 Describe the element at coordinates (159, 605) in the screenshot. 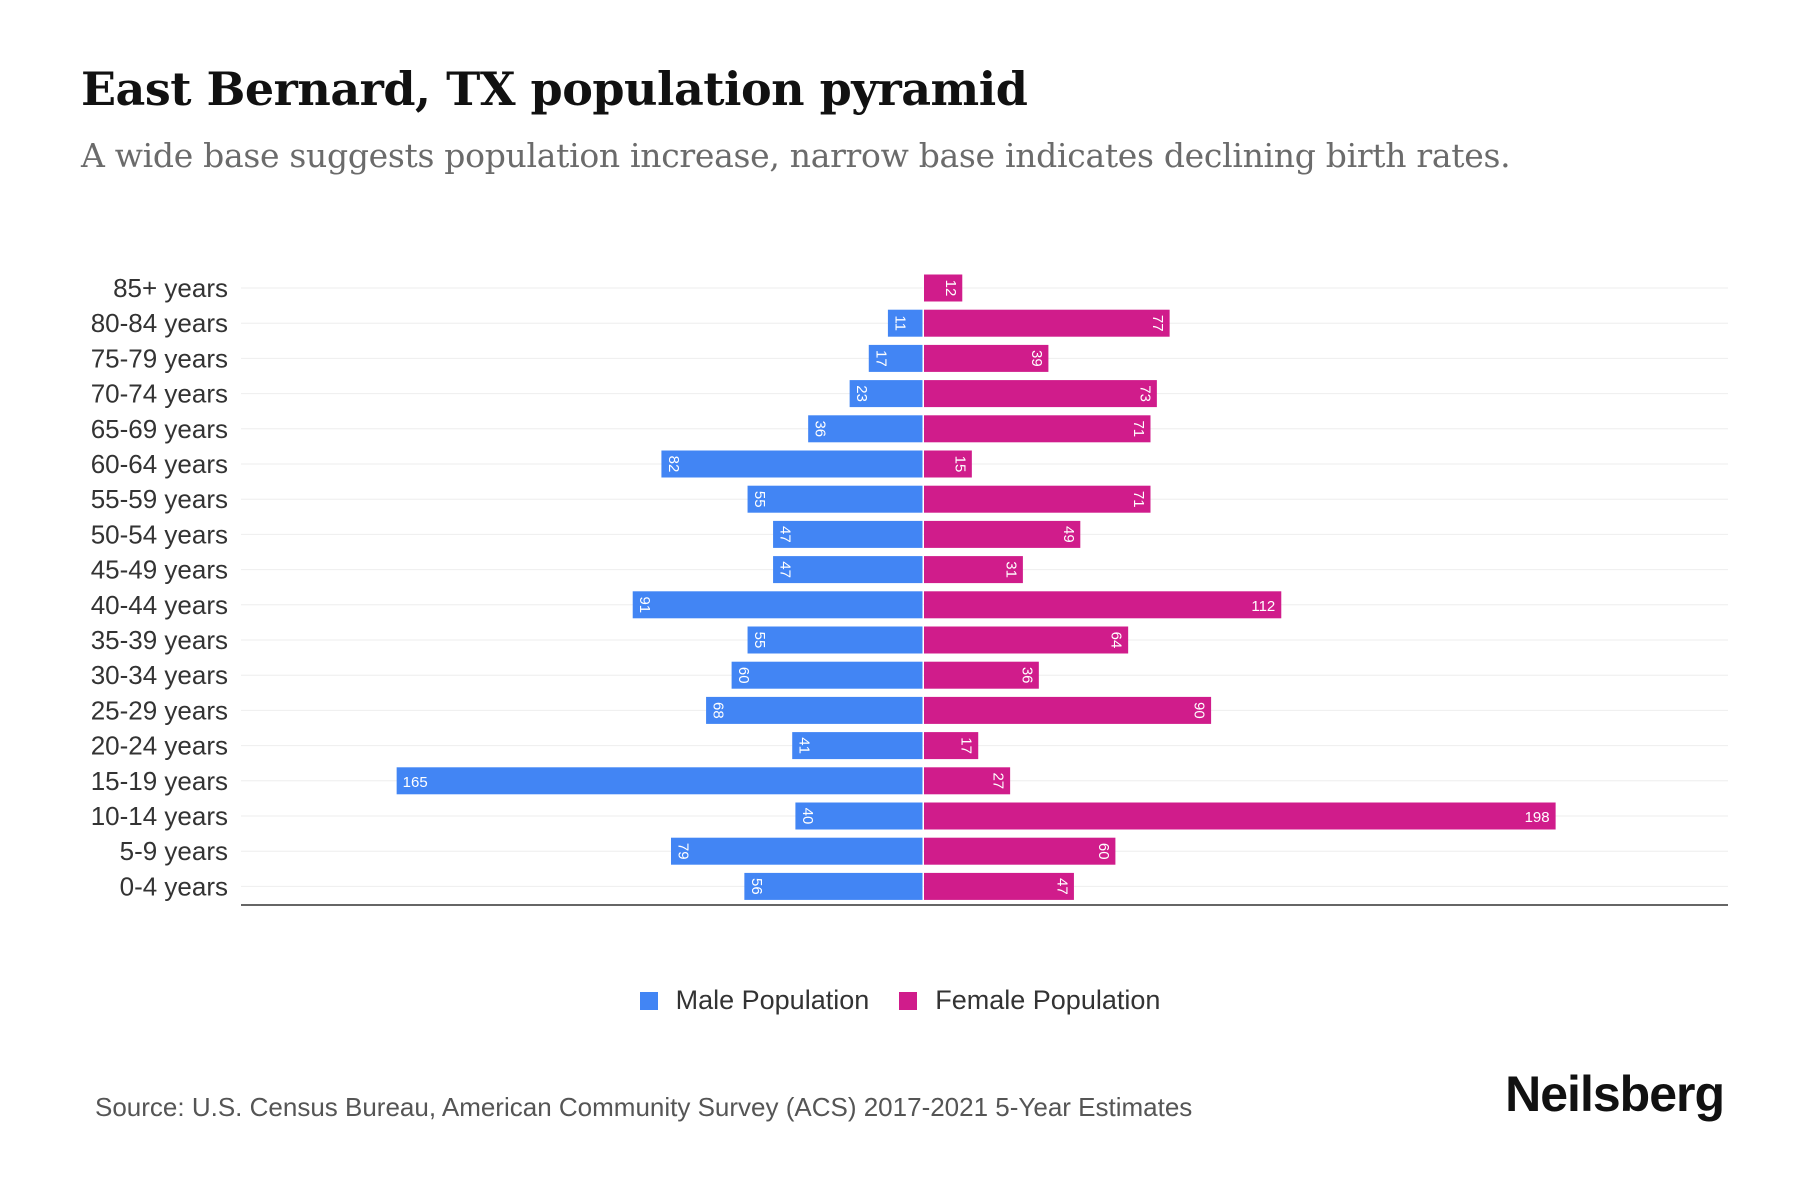

I see `category-label: 40-44 years` at that location.